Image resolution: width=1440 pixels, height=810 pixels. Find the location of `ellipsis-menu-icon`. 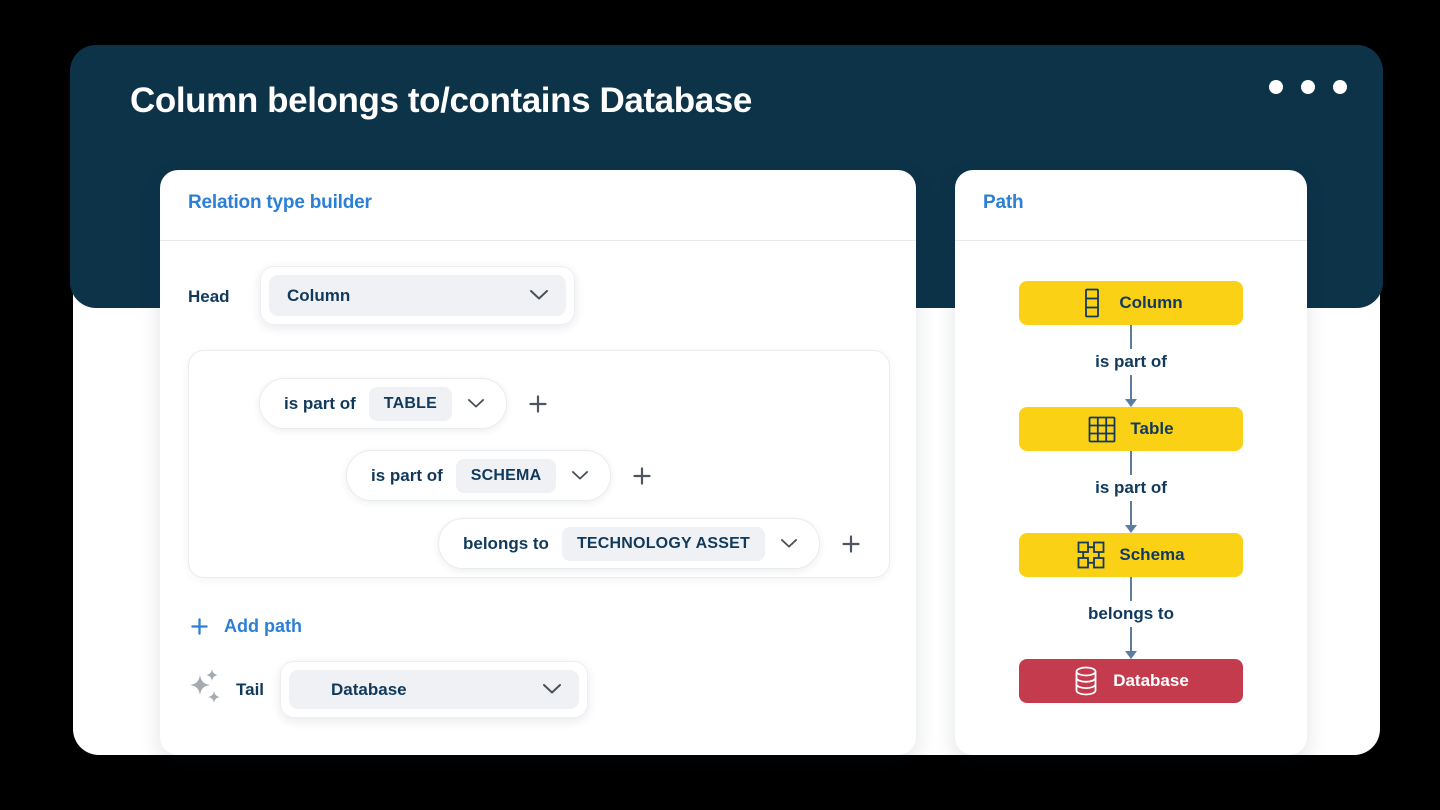

ellipsis-menu-icon is located at coordinates (1308, 87).